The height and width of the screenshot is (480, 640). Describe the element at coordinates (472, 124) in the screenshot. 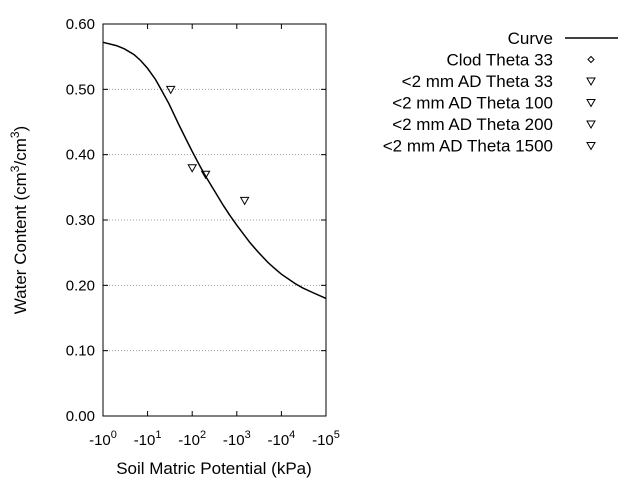

I see `legend-label: <2 mm AD Theta 200` at that location.